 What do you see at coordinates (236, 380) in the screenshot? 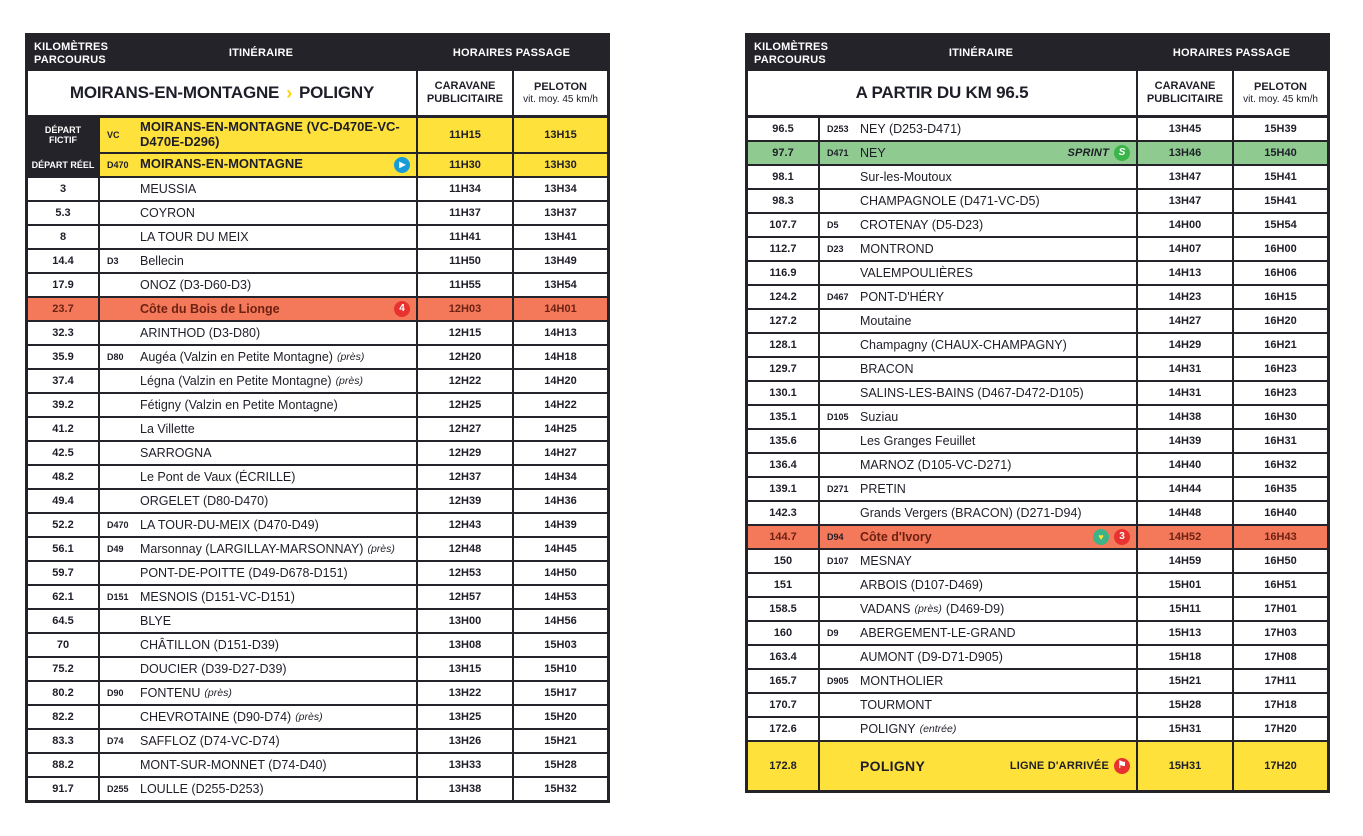
I see `place-name: Légna (Valzin en Petite Montagne)` at bounding box center [236, 380].